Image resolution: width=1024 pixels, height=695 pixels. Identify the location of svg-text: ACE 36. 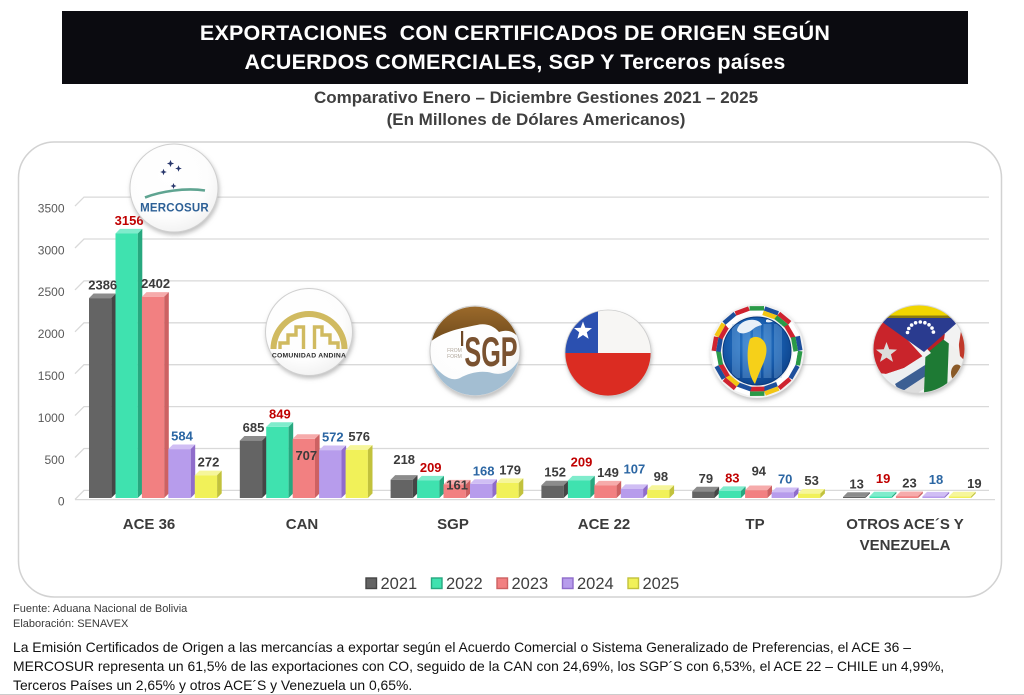
(149, 524).